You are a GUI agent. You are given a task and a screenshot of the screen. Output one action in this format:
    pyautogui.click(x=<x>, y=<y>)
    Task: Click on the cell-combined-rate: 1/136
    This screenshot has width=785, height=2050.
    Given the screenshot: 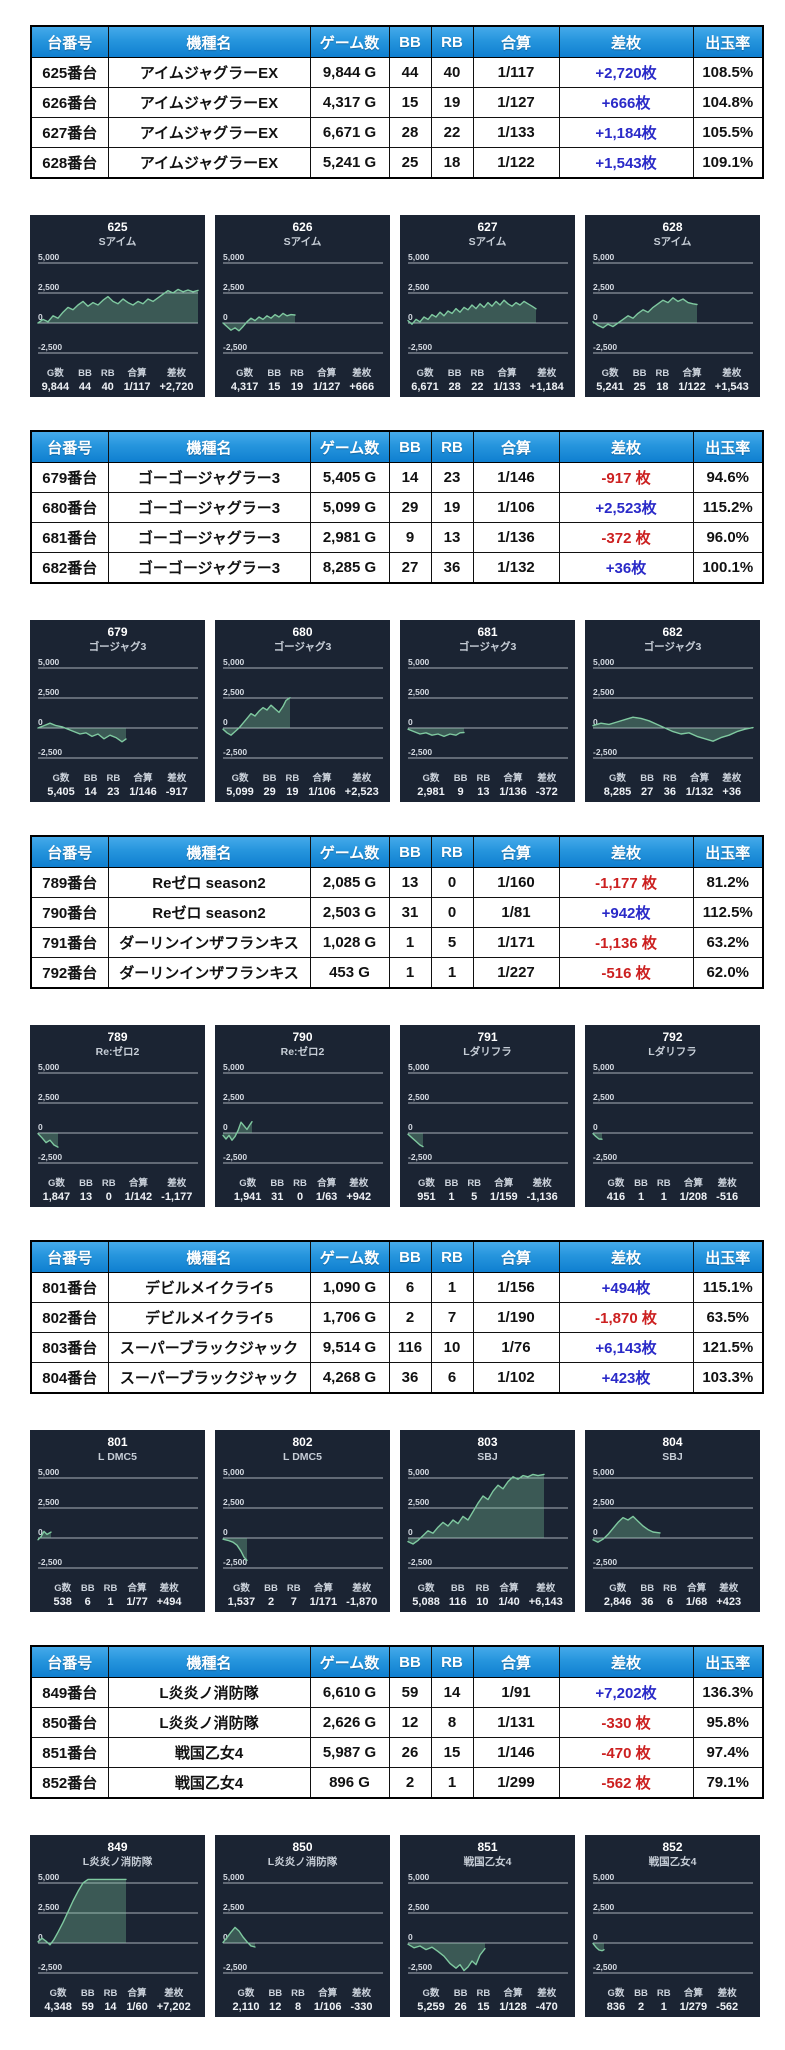 What is the action you would take?
    pyautogui.click(x=516, y=537)
    